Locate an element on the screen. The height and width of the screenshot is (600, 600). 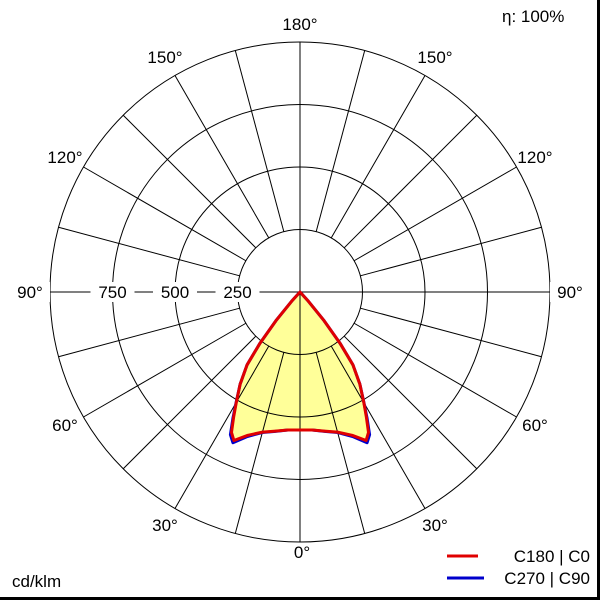
ring-label: 500 is located at coordinates (175, 292).